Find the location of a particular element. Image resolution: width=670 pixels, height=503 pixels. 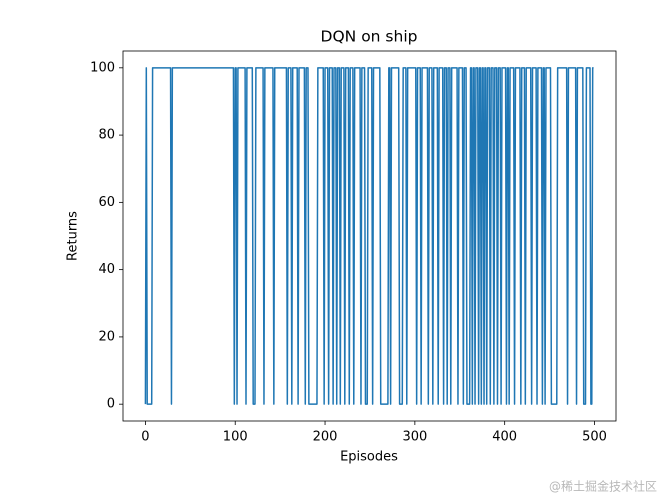

y-tick-label: 0 is located at coordinates (111, 404).